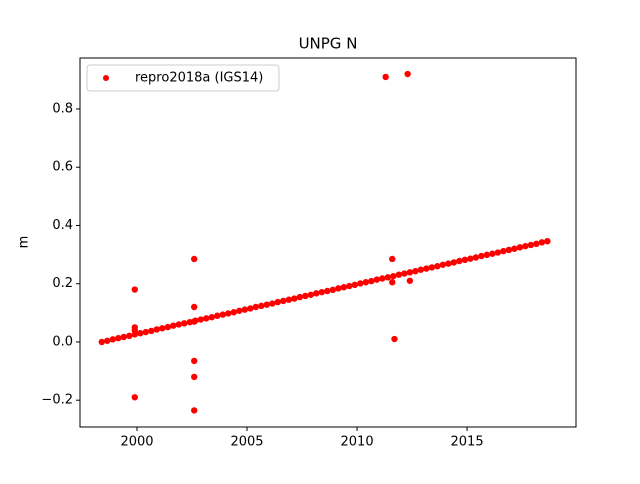  Describe the element at coordinates (62, 108) in the screenshot. I see `y-tick-label: 0.8` at that location.